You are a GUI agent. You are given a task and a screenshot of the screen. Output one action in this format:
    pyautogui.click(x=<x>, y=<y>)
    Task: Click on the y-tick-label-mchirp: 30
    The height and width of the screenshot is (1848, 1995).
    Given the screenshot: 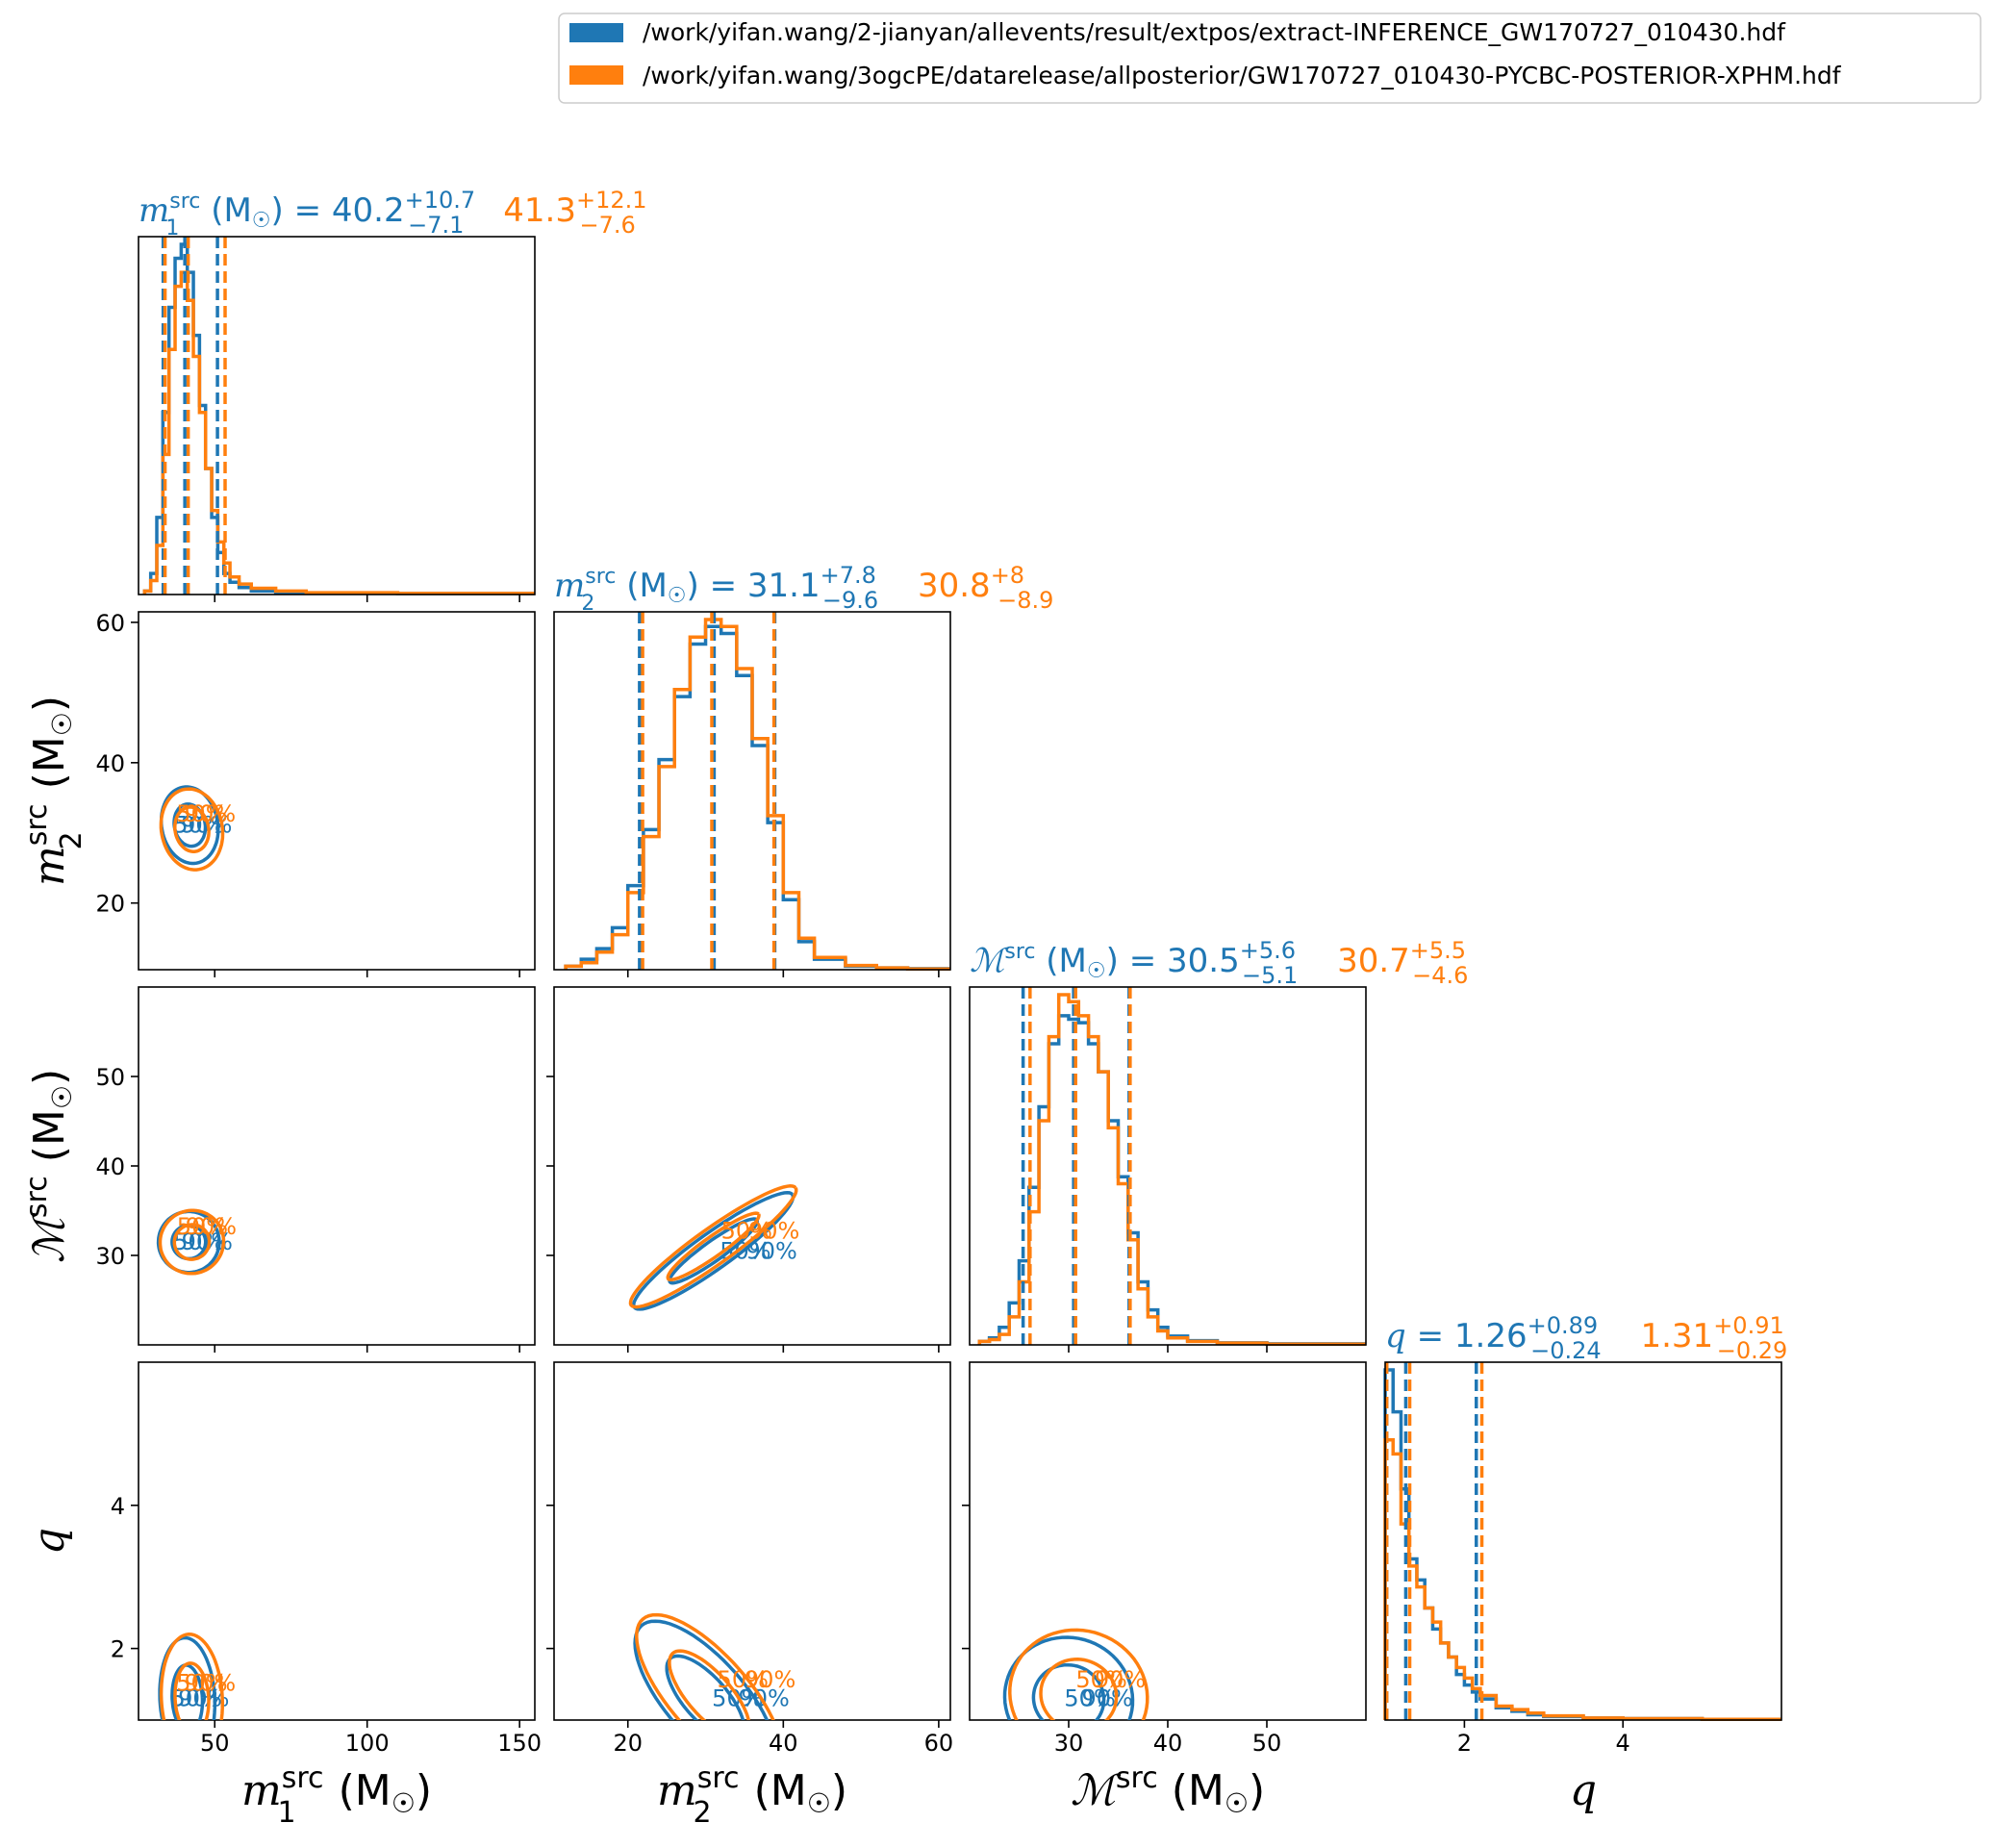 What is the action you would take?
    pyautogui.click(x=110, y=1256)
    